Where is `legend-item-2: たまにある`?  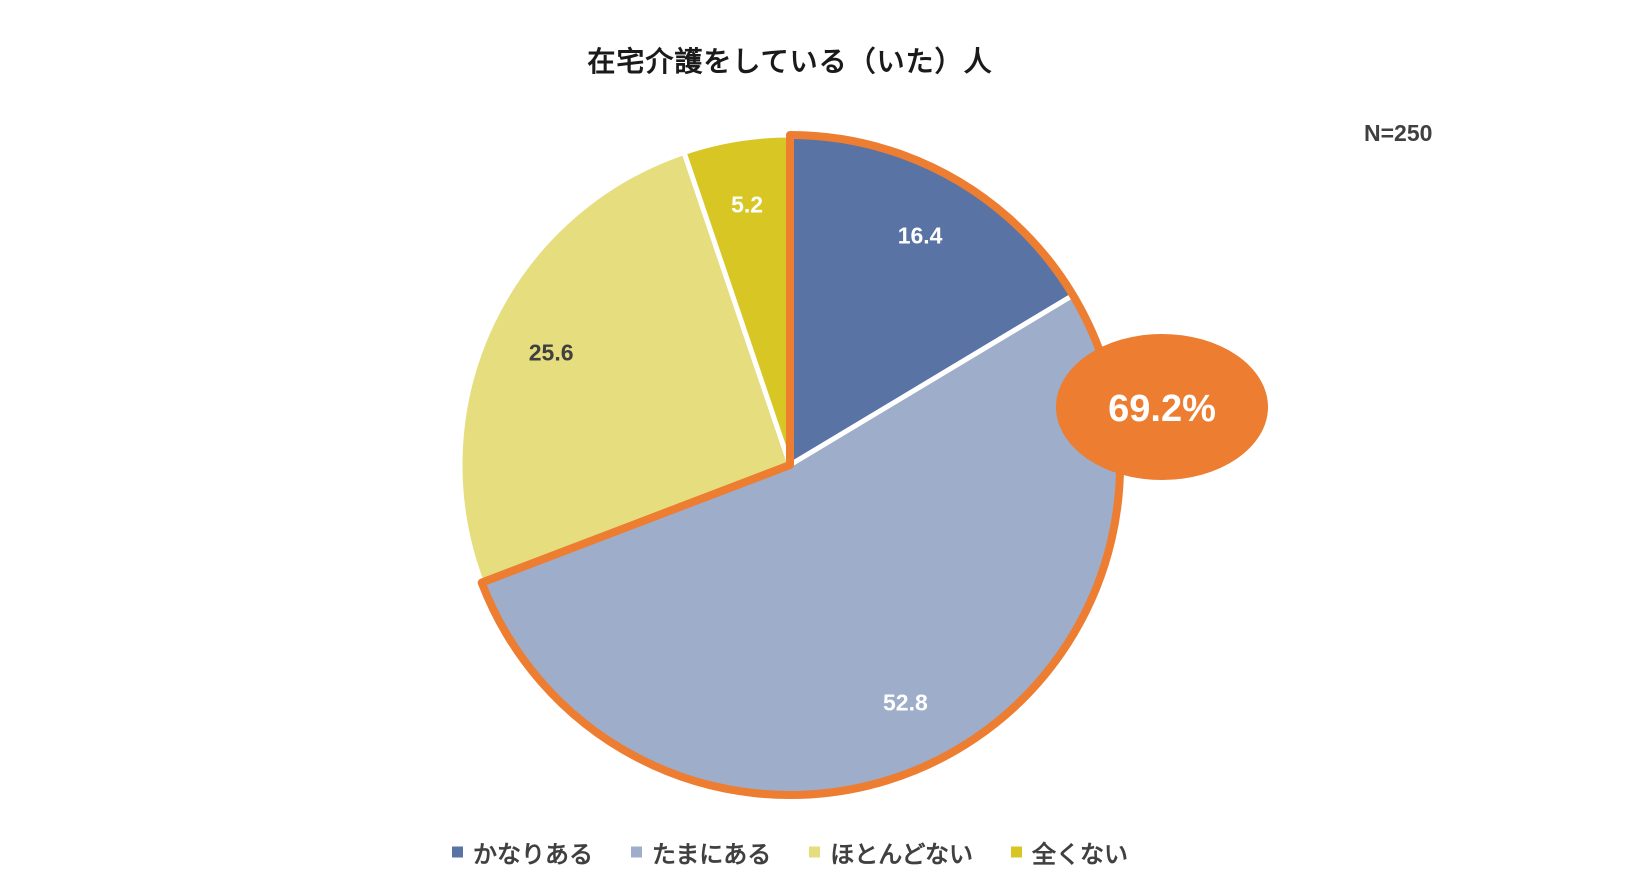
legend-item-2: たまにある is located at coordinates (701, 852).